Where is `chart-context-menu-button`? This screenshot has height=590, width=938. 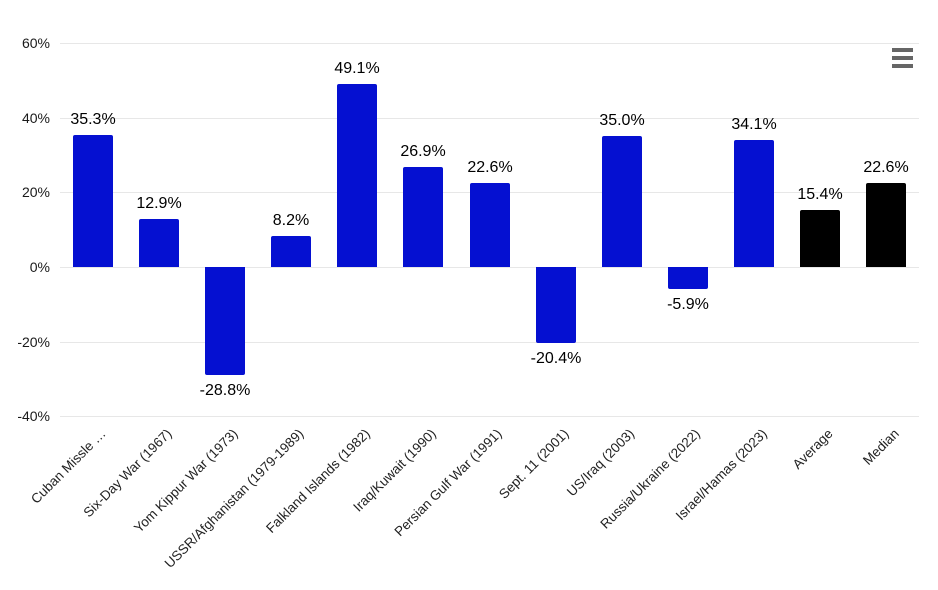 chart-context-menu-button is located at coordinates (903, 58).